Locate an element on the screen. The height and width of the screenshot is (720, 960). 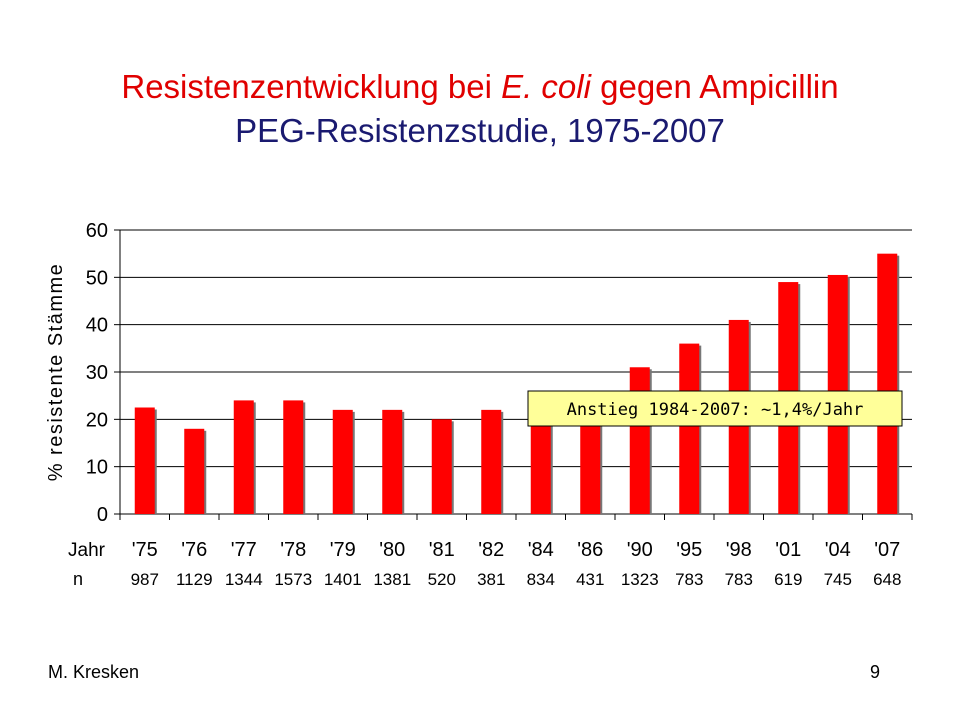
chart-subtitle: PEG-Resistenzstudie, 1975-2007 is located at coordinates (480, 130).